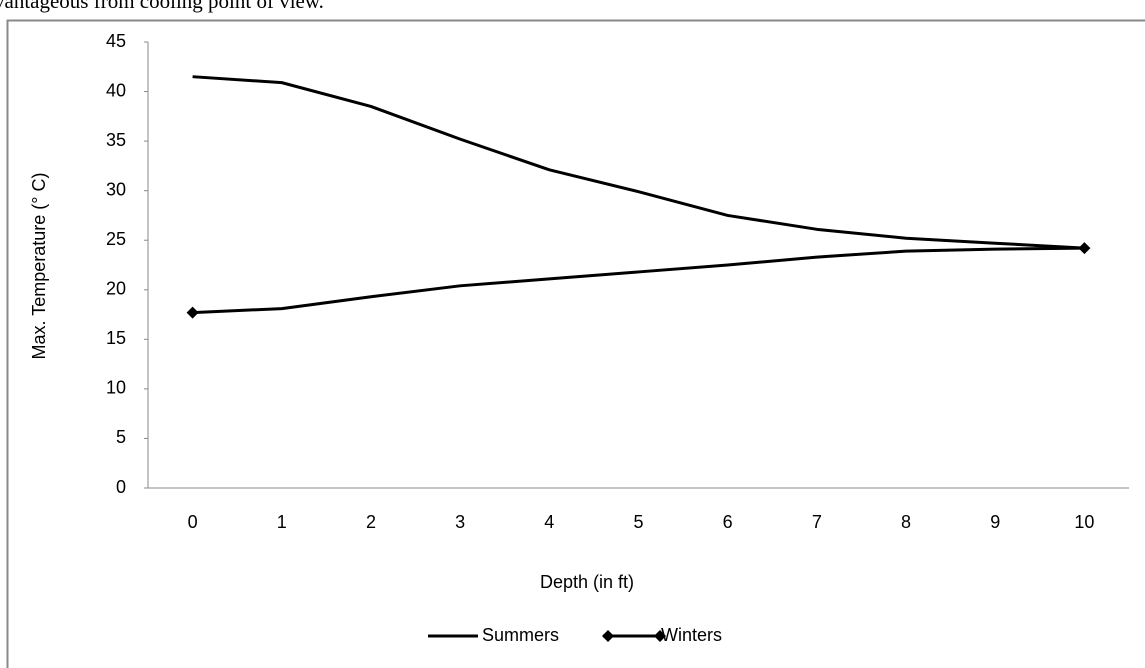 The height and width of the screenshot is (668, 1145). I want to click on y-tick-label: 5, so click(121, 437).